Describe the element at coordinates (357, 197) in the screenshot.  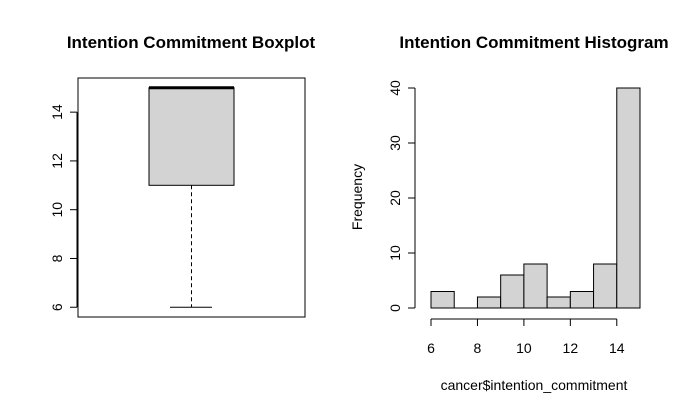
I see `histogram-y-label: Frequency` at that location.